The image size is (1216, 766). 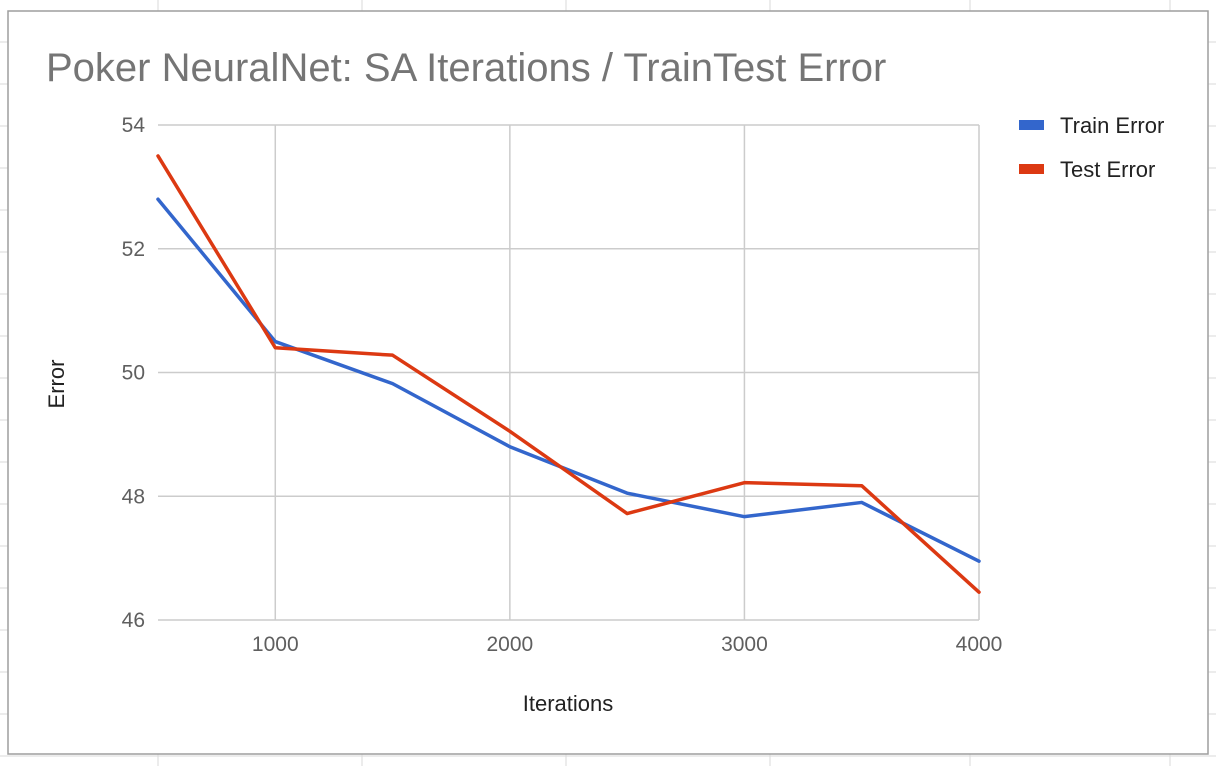 I want to click on x-tick-label: 3000, so click(x=744, y=644).